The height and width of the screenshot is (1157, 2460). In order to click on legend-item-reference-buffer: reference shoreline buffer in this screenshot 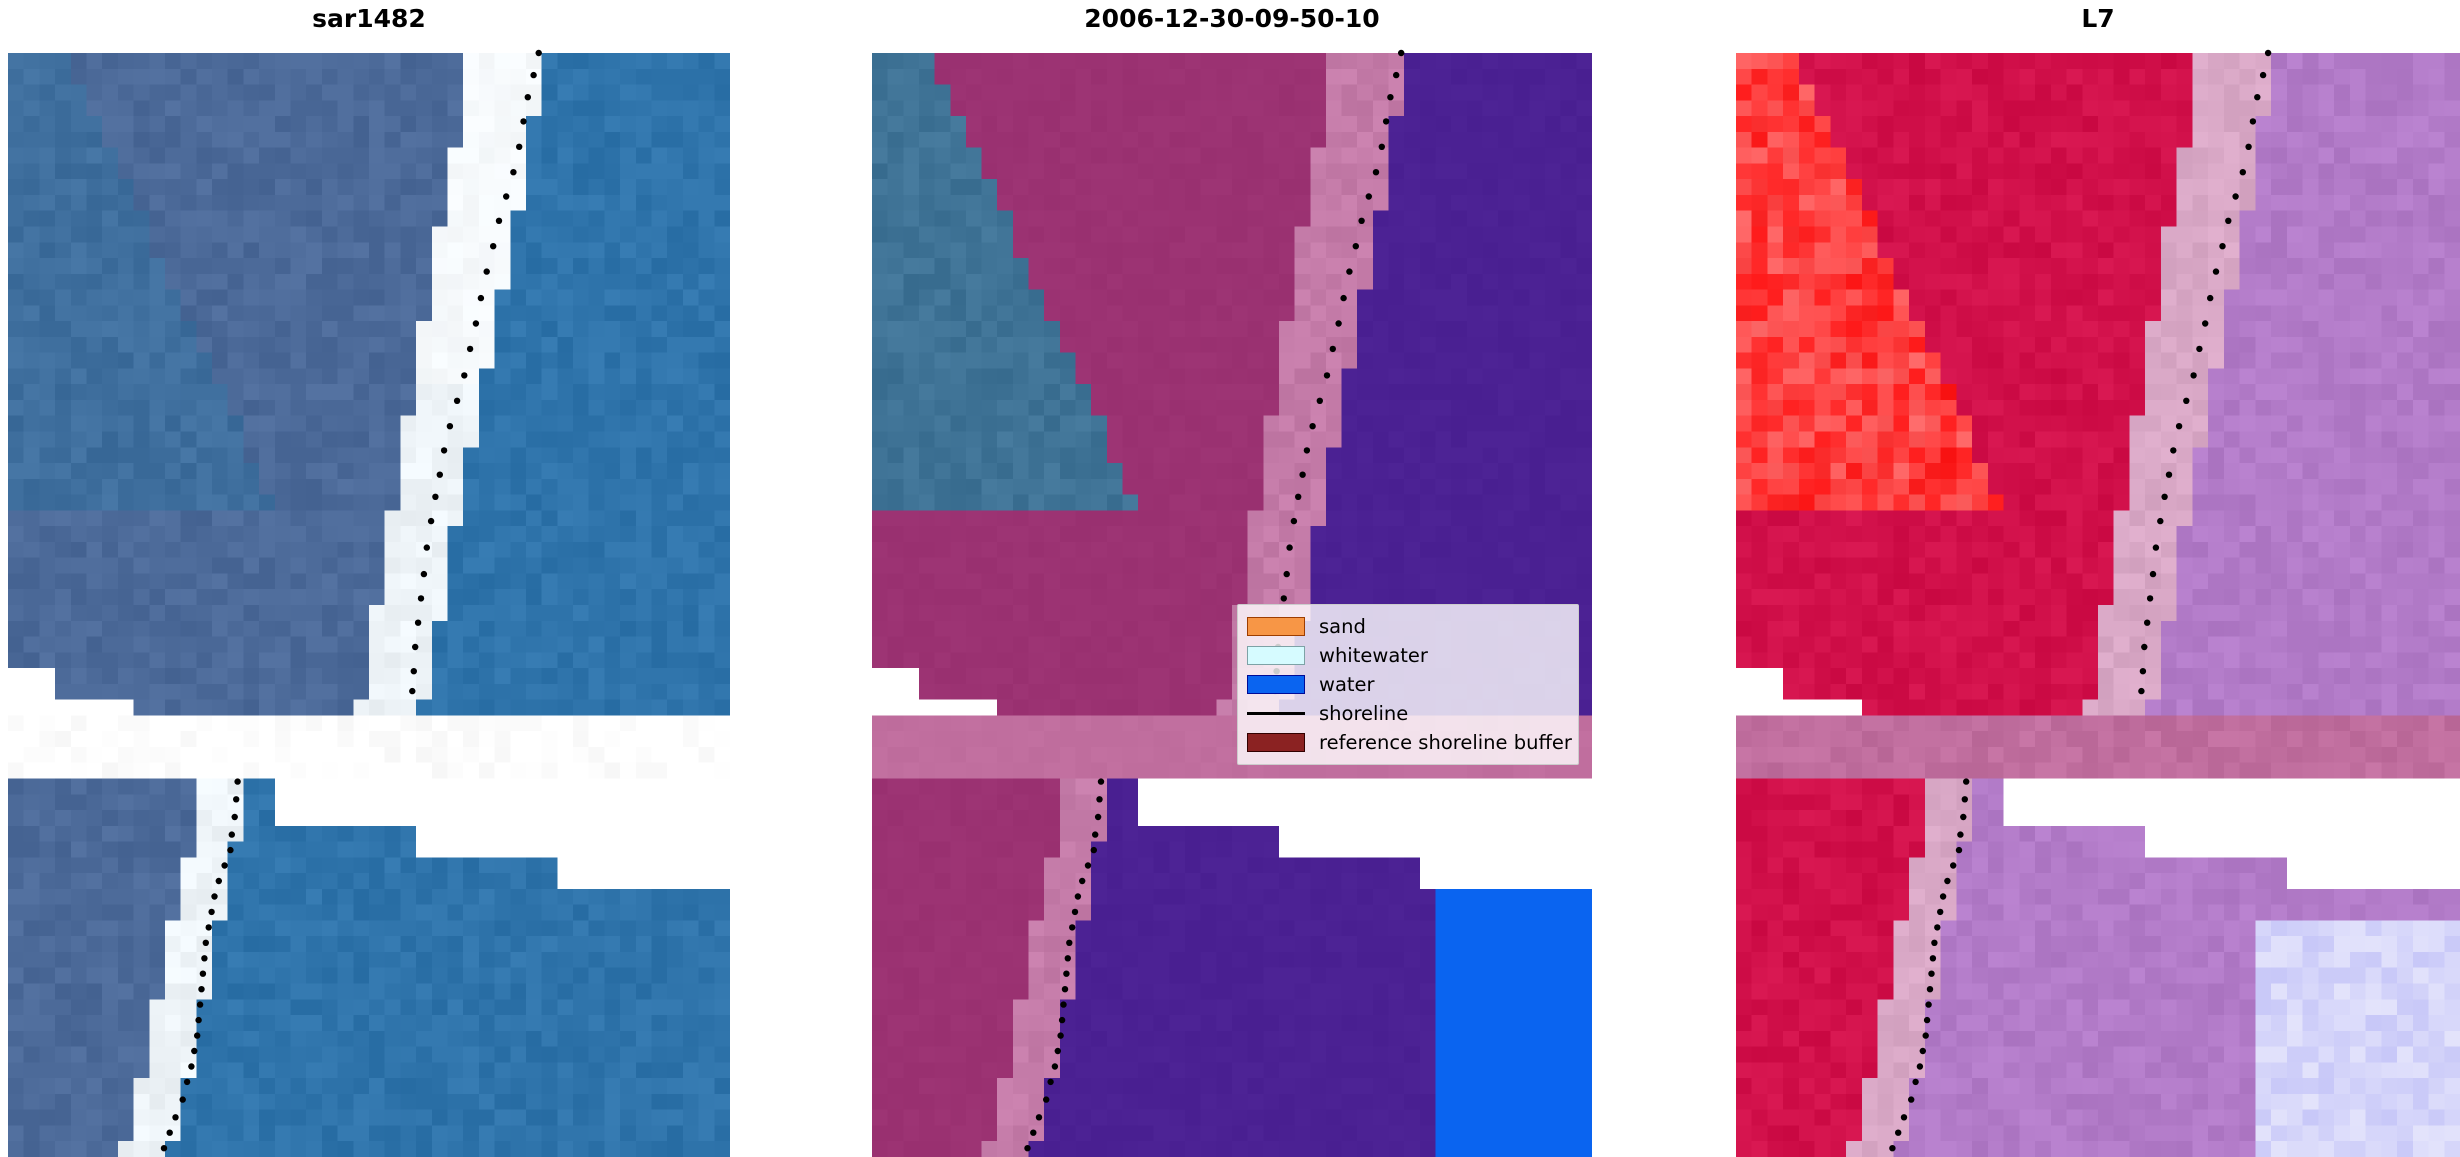, I will do `click(1409, 742)`.